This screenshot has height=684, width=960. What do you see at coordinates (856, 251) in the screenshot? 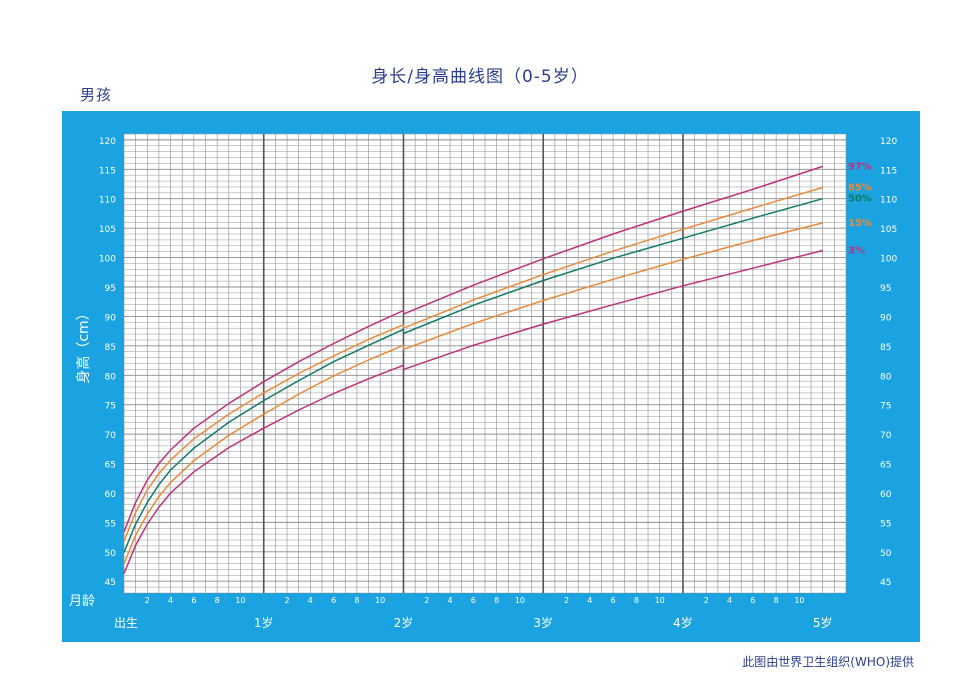
I see `percentile-label: 3%` at bounding box center [856, 251].